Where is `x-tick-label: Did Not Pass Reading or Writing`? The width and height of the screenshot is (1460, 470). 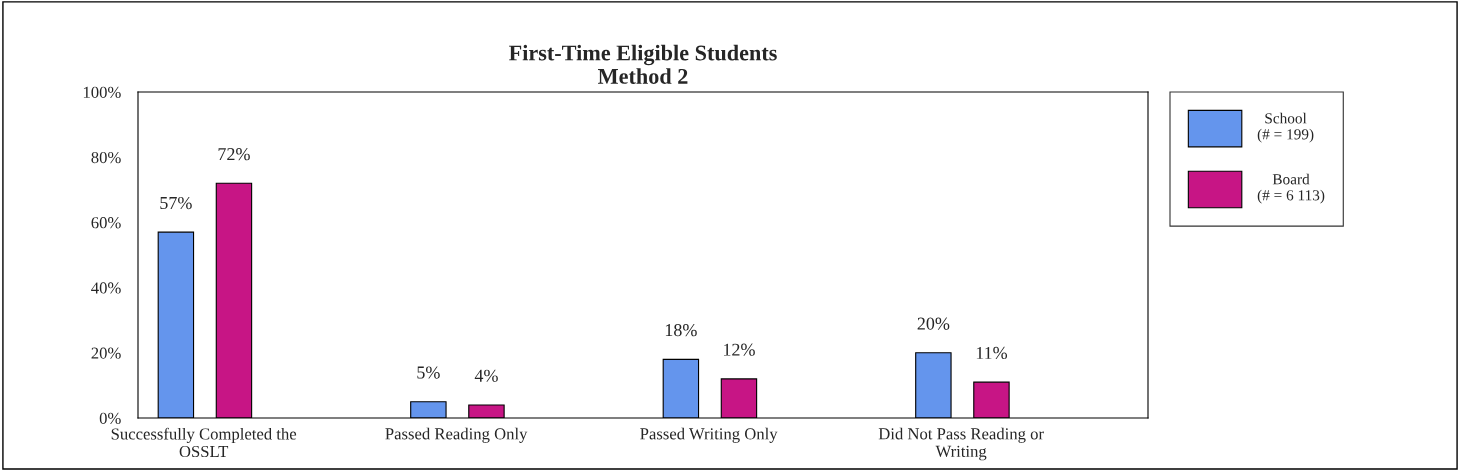 x-tick-label: Did Not Pass Reading or Writing is located at coordinates (961, 444).